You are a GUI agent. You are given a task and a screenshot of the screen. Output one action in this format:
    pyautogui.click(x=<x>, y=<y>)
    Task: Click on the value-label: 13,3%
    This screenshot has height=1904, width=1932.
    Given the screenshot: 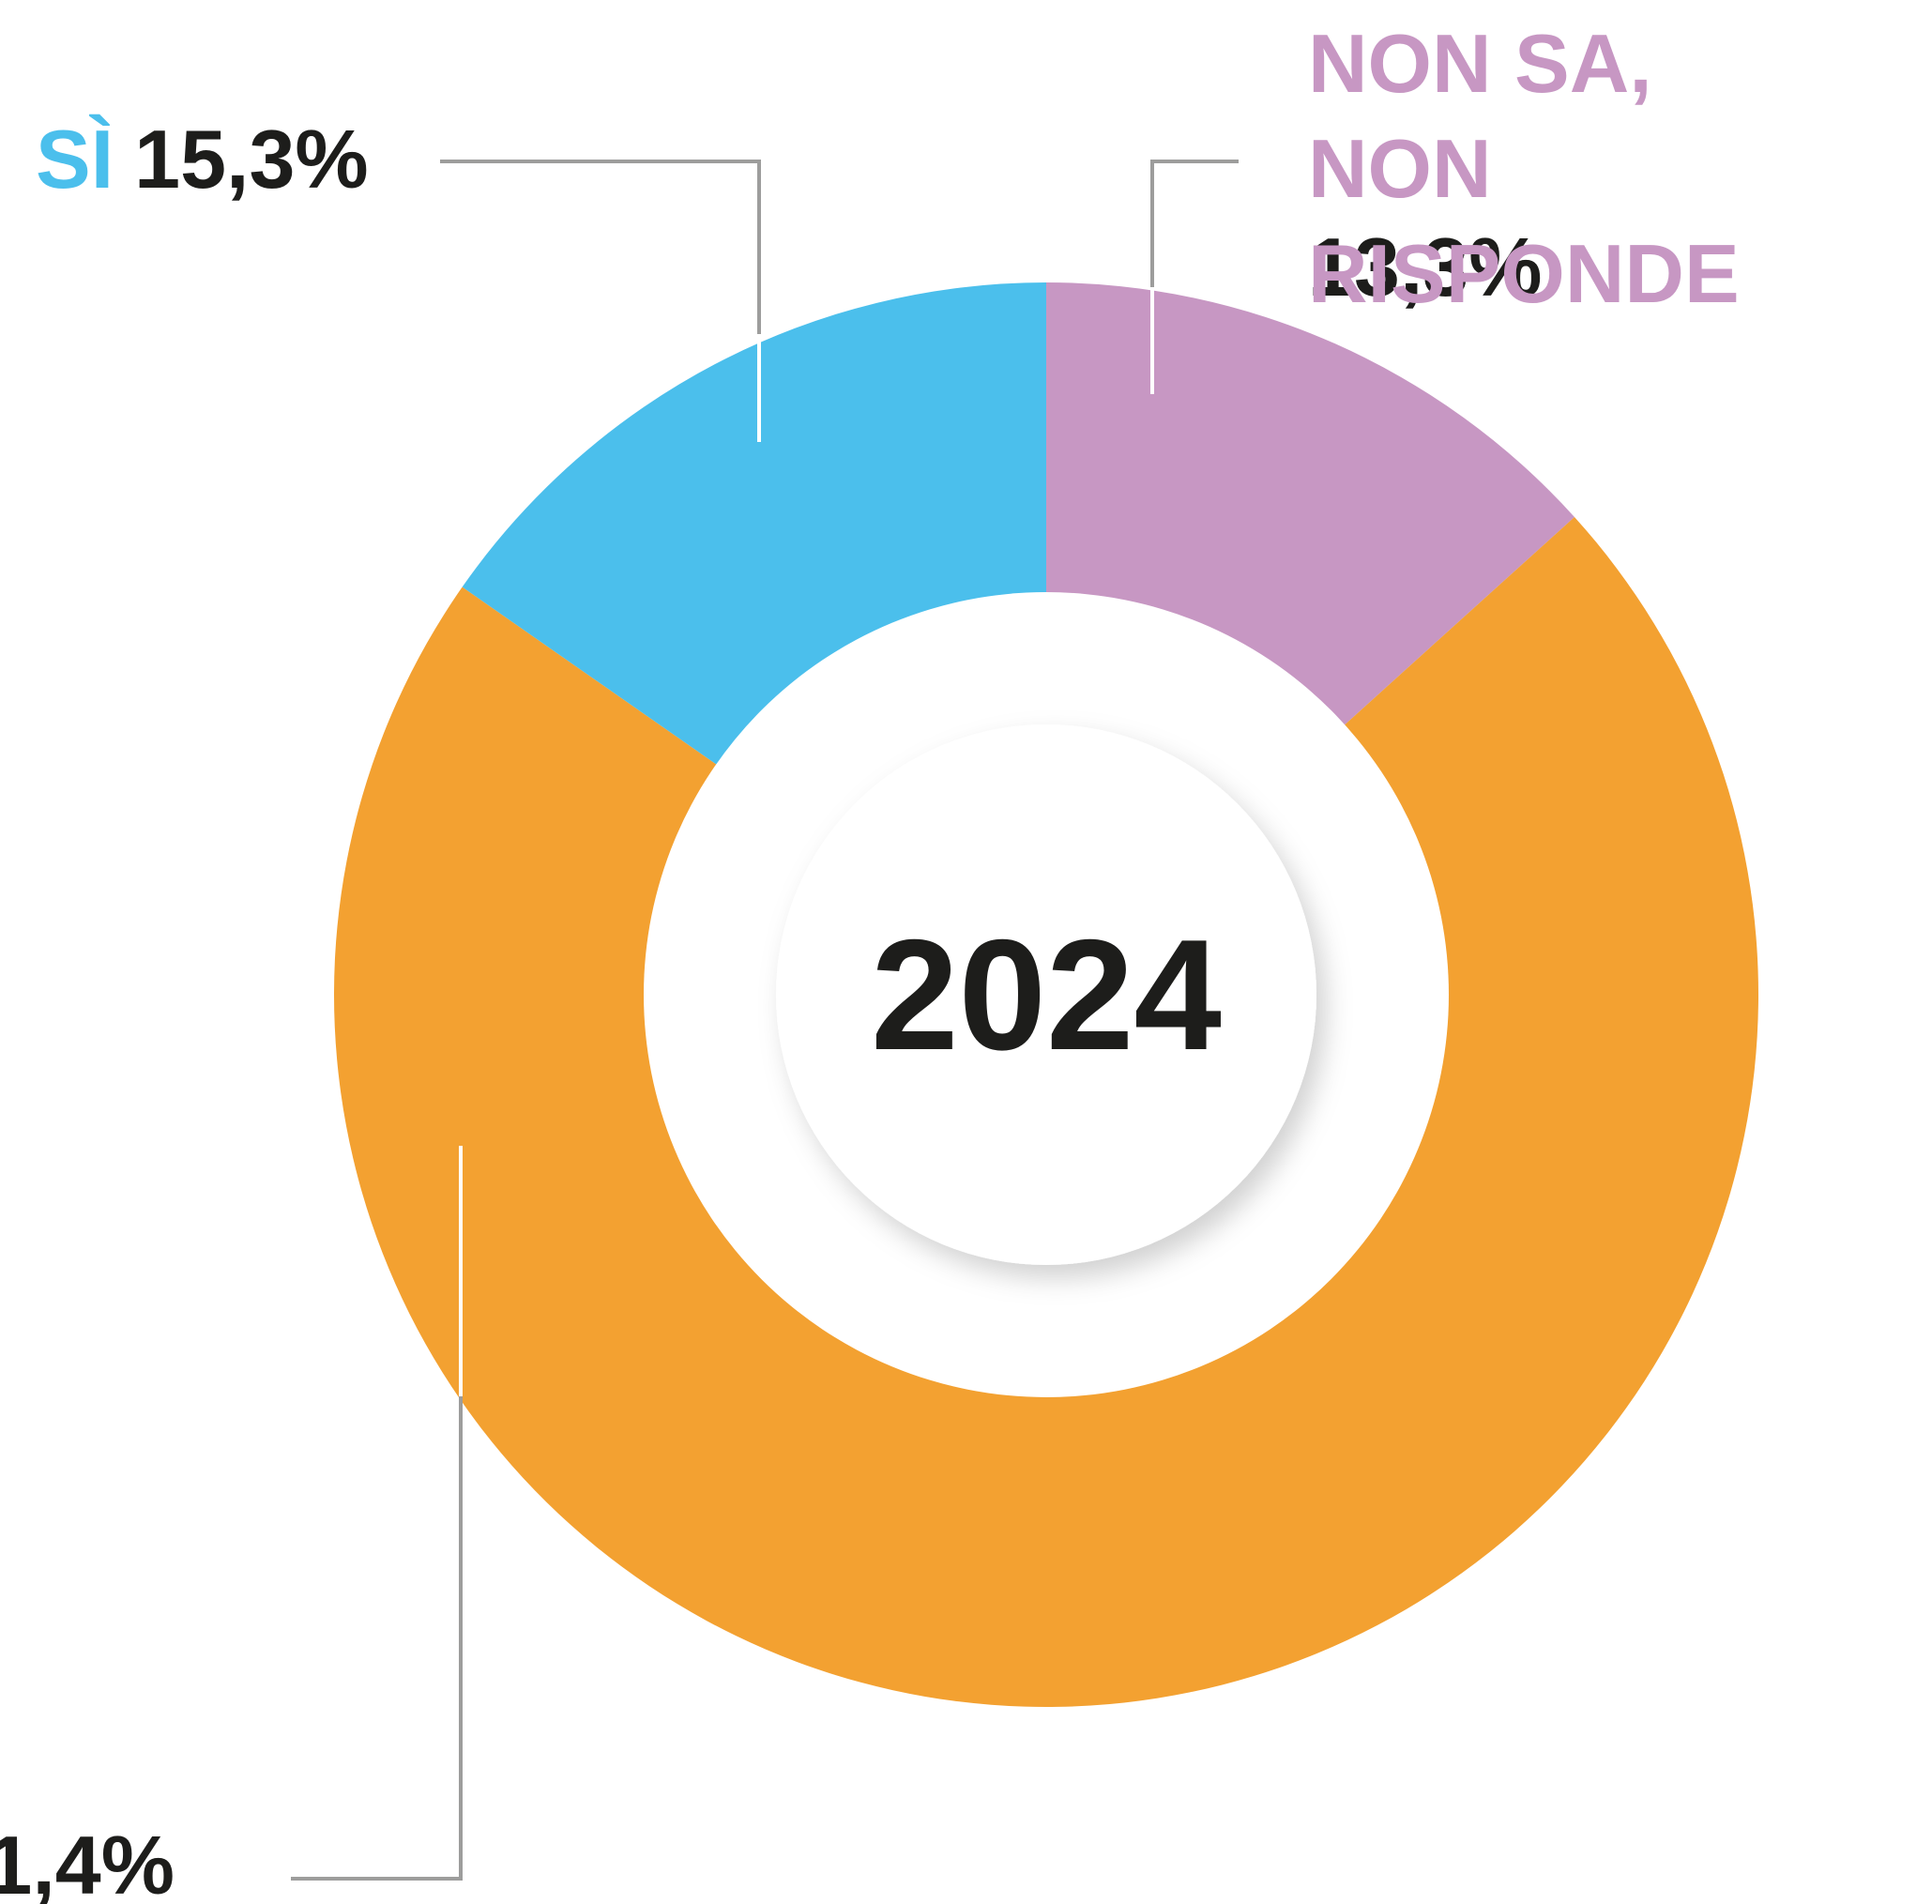 What is the action you would take?
    pyautogui.click(x=1425, y=267)
    